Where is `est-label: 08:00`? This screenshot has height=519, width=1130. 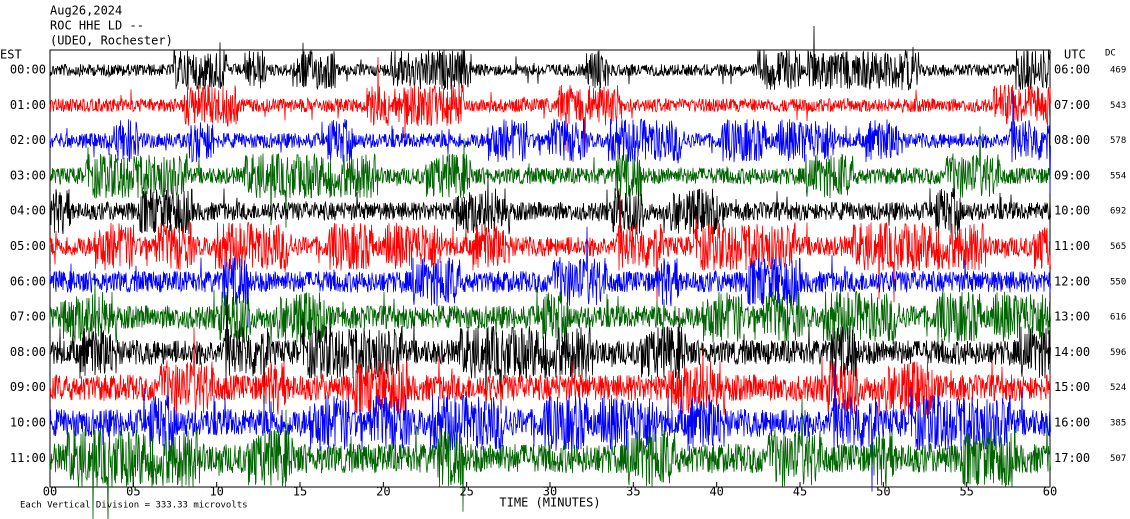
est-label: 08:00 is located at coordinates (28, 352).